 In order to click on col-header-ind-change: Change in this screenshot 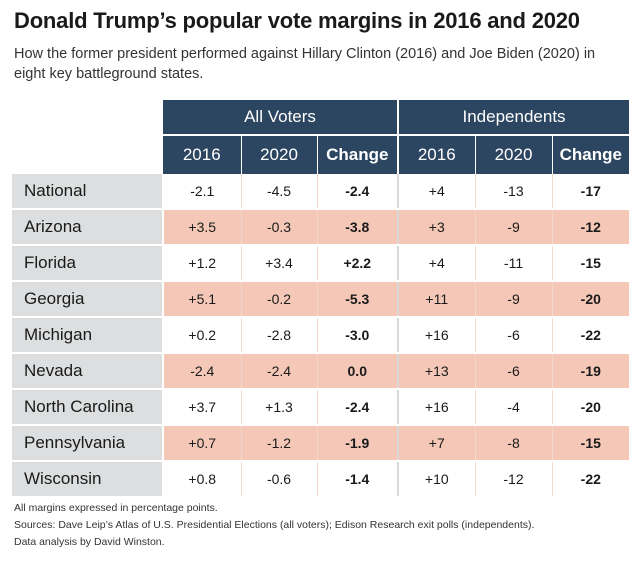, I will do `click(591, 154)`.